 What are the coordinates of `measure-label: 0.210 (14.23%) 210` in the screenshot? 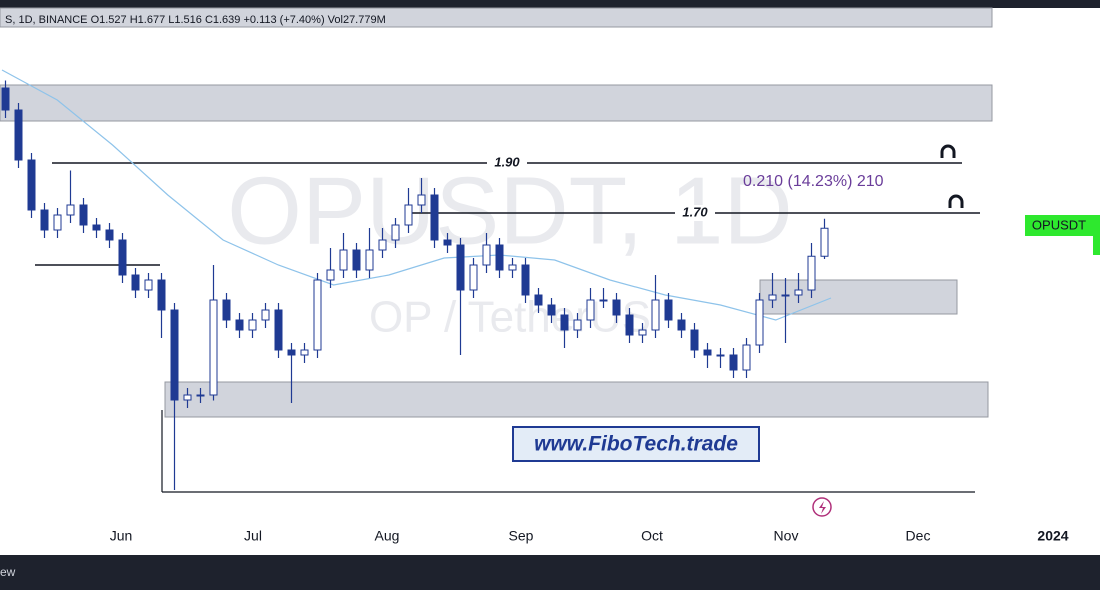 It's located at (813, 181).